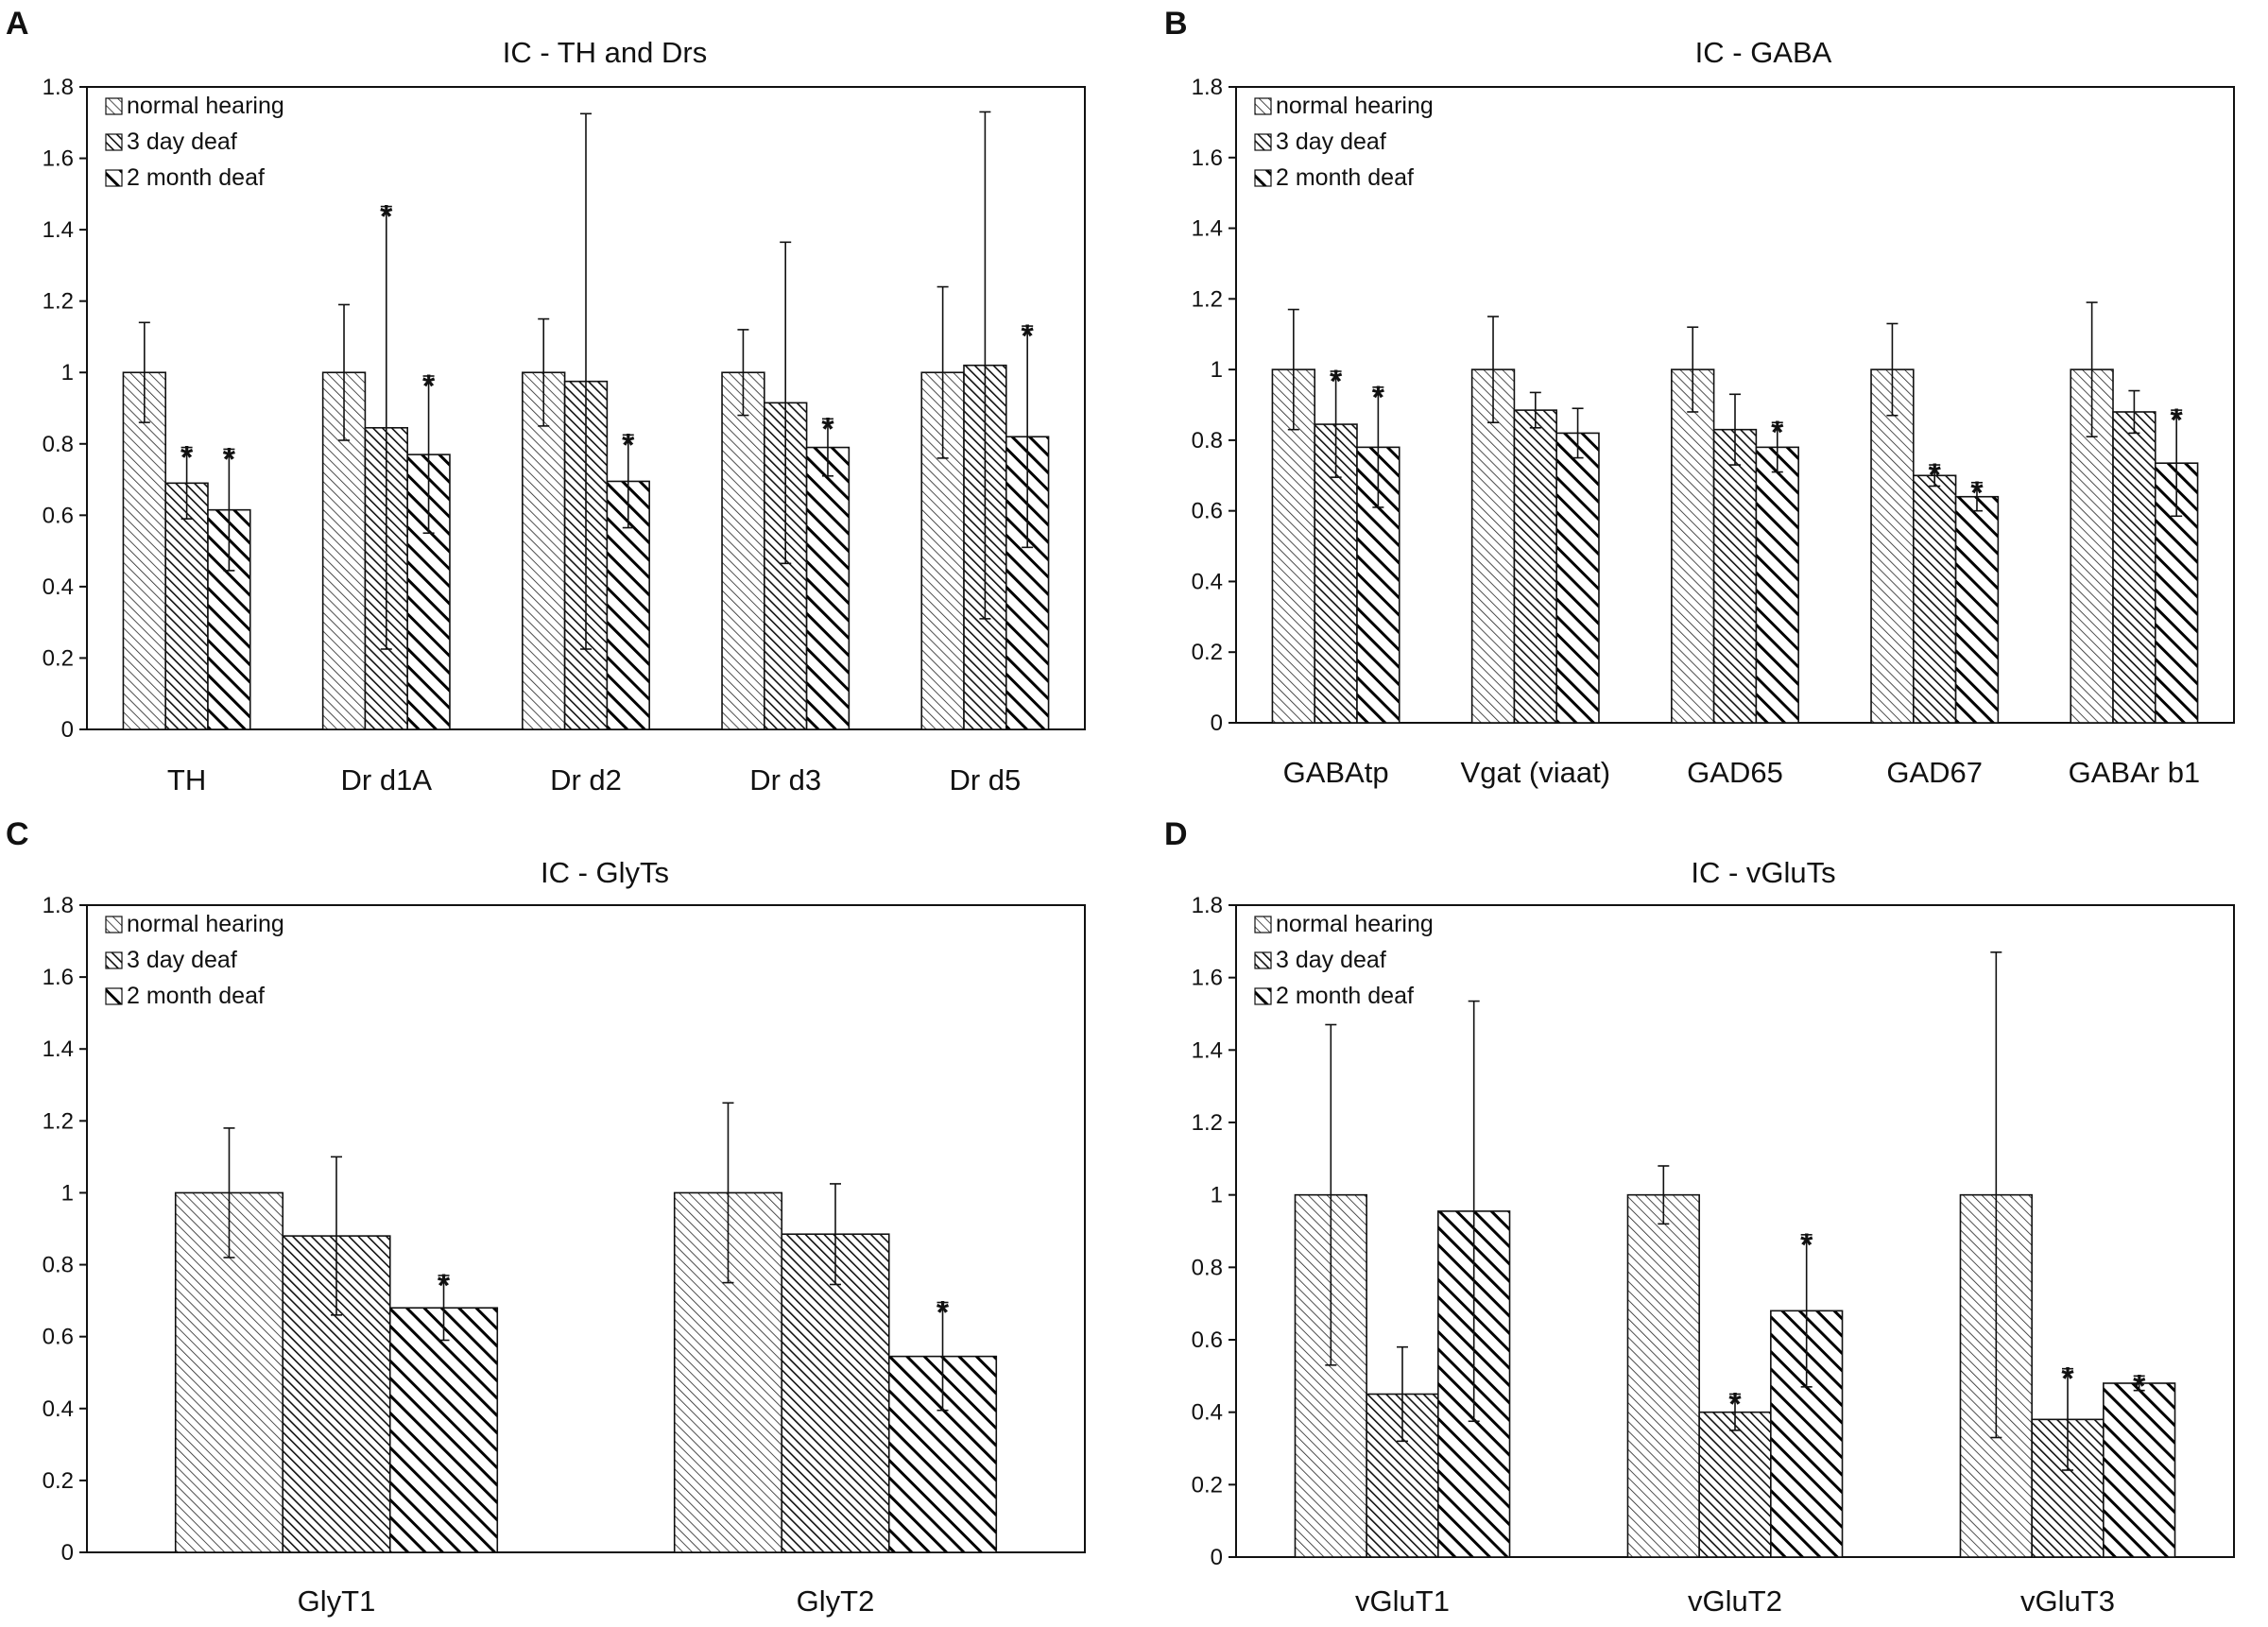  I want to click on chart-title: IC - GABA, so click(1763, 52).